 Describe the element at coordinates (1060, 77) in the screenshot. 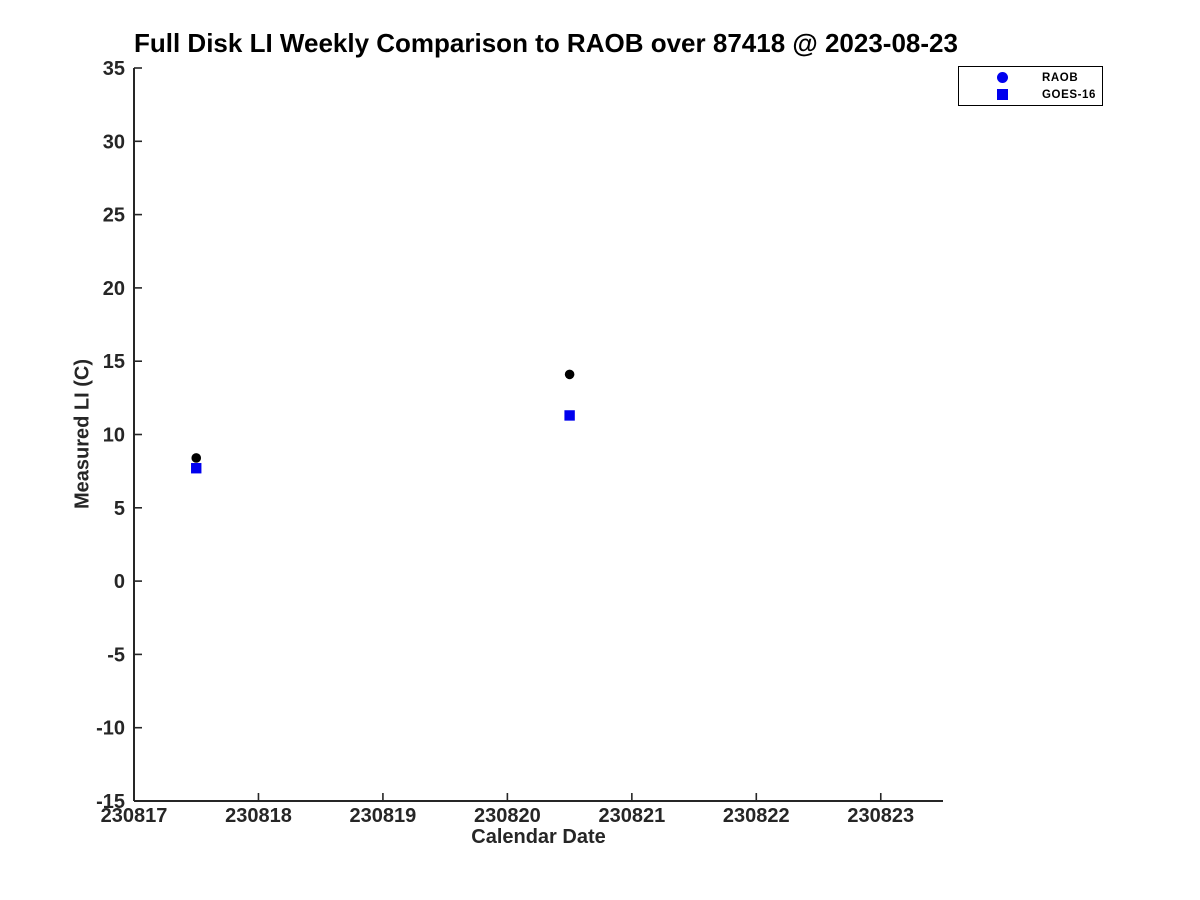

I see `legend-label-raob: RAOB` at that location.